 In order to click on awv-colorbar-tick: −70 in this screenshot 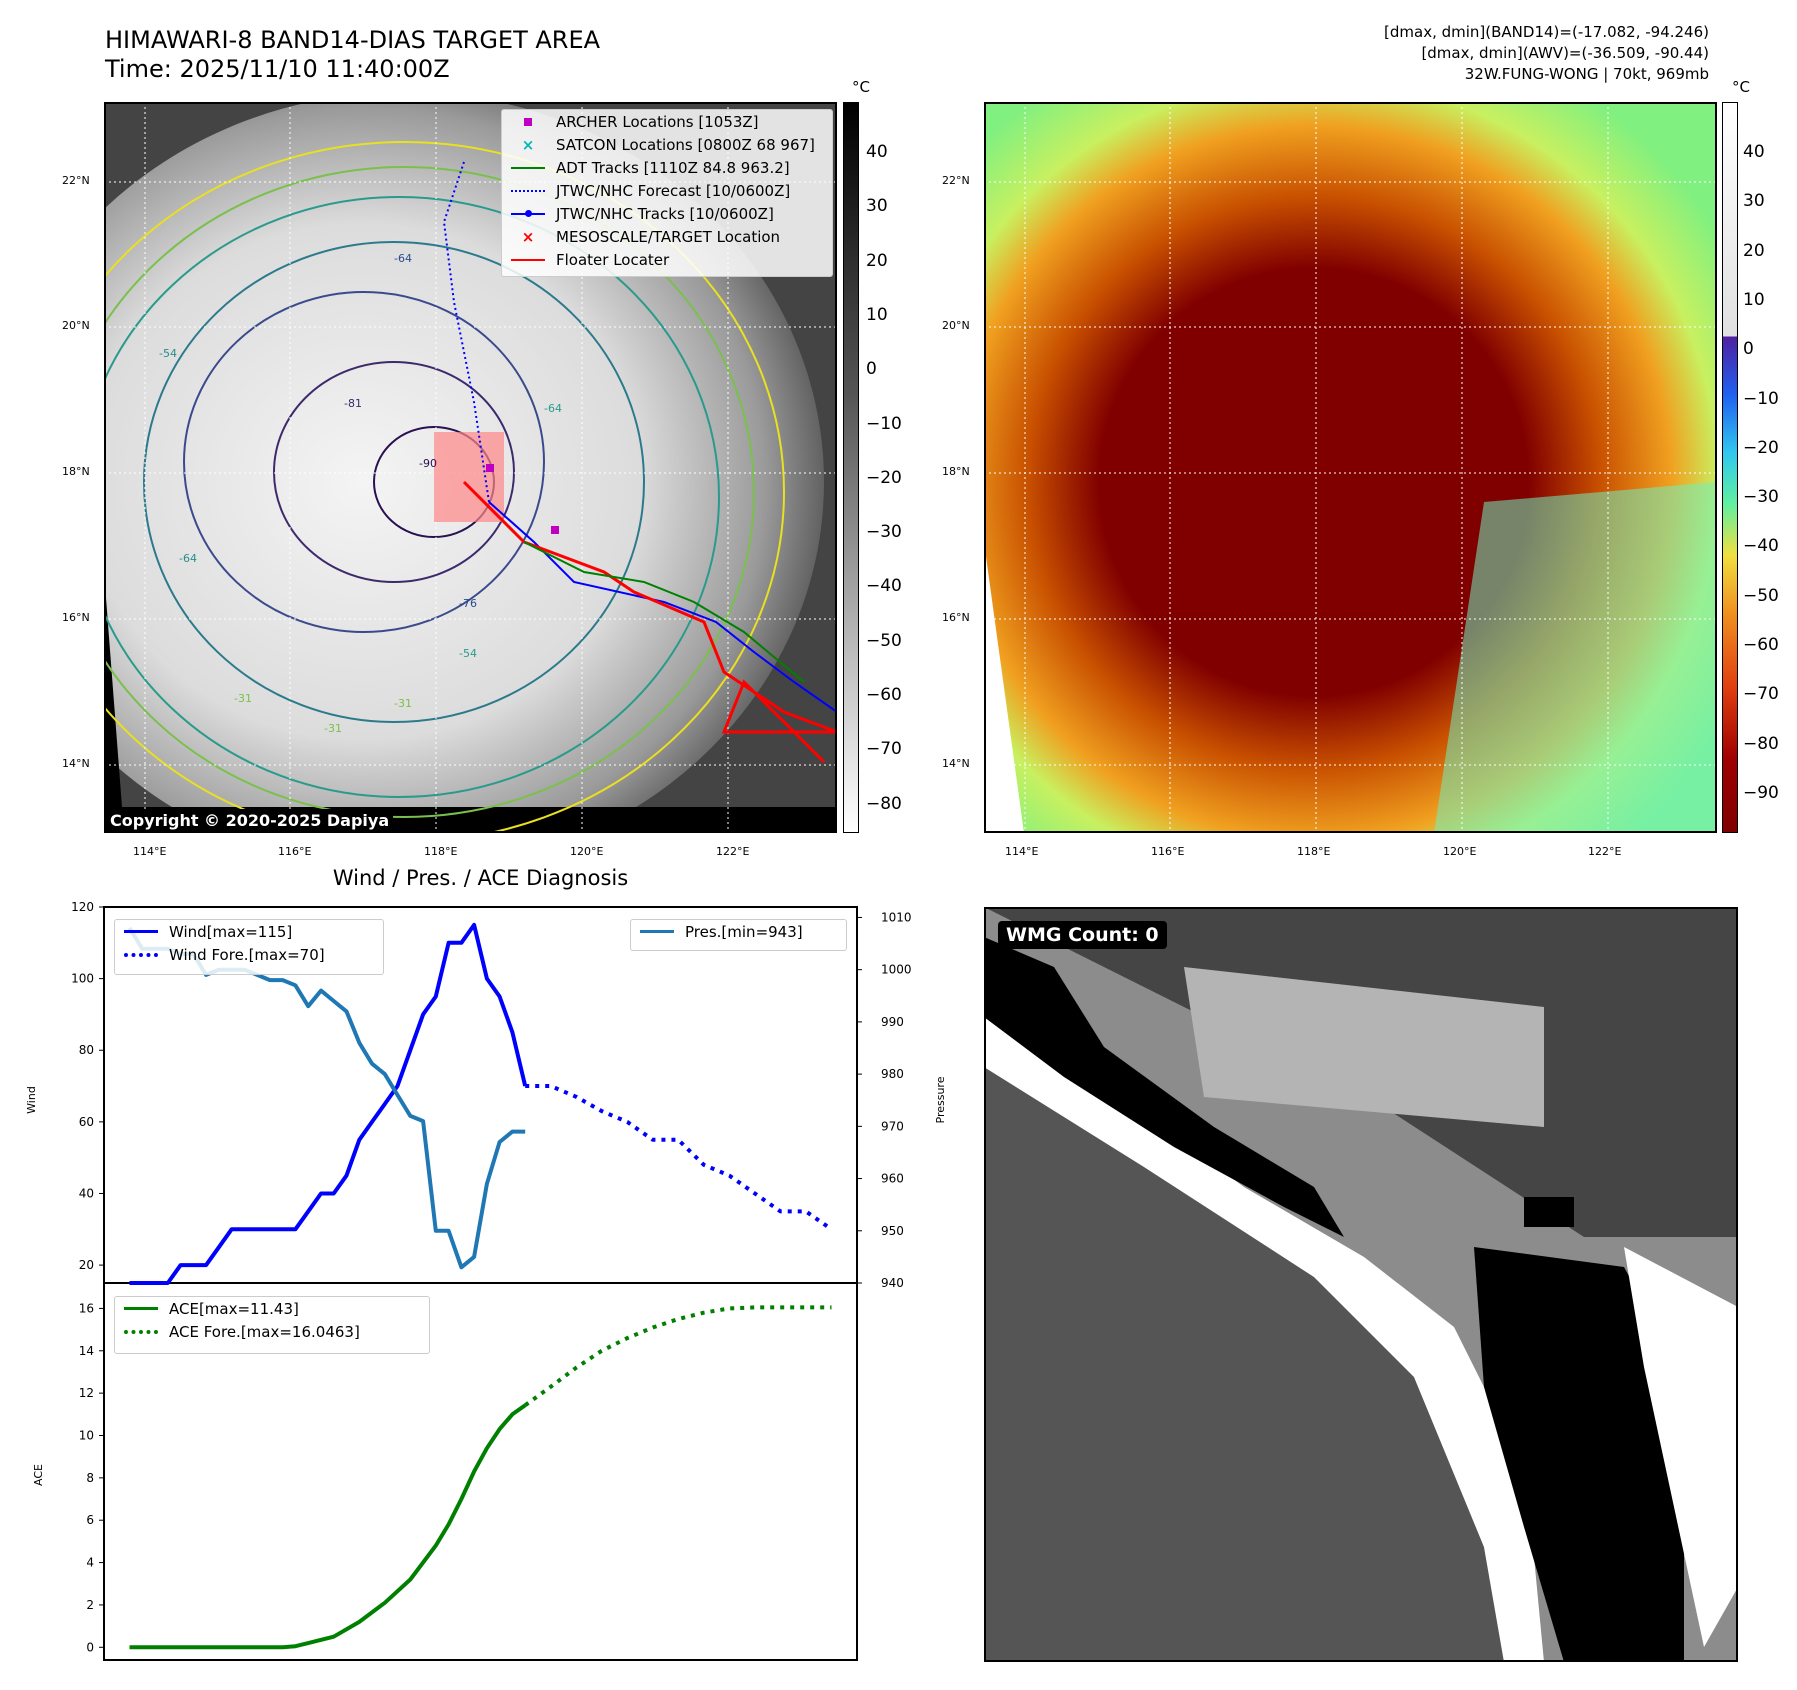, I will do `click(1761, 694)`.